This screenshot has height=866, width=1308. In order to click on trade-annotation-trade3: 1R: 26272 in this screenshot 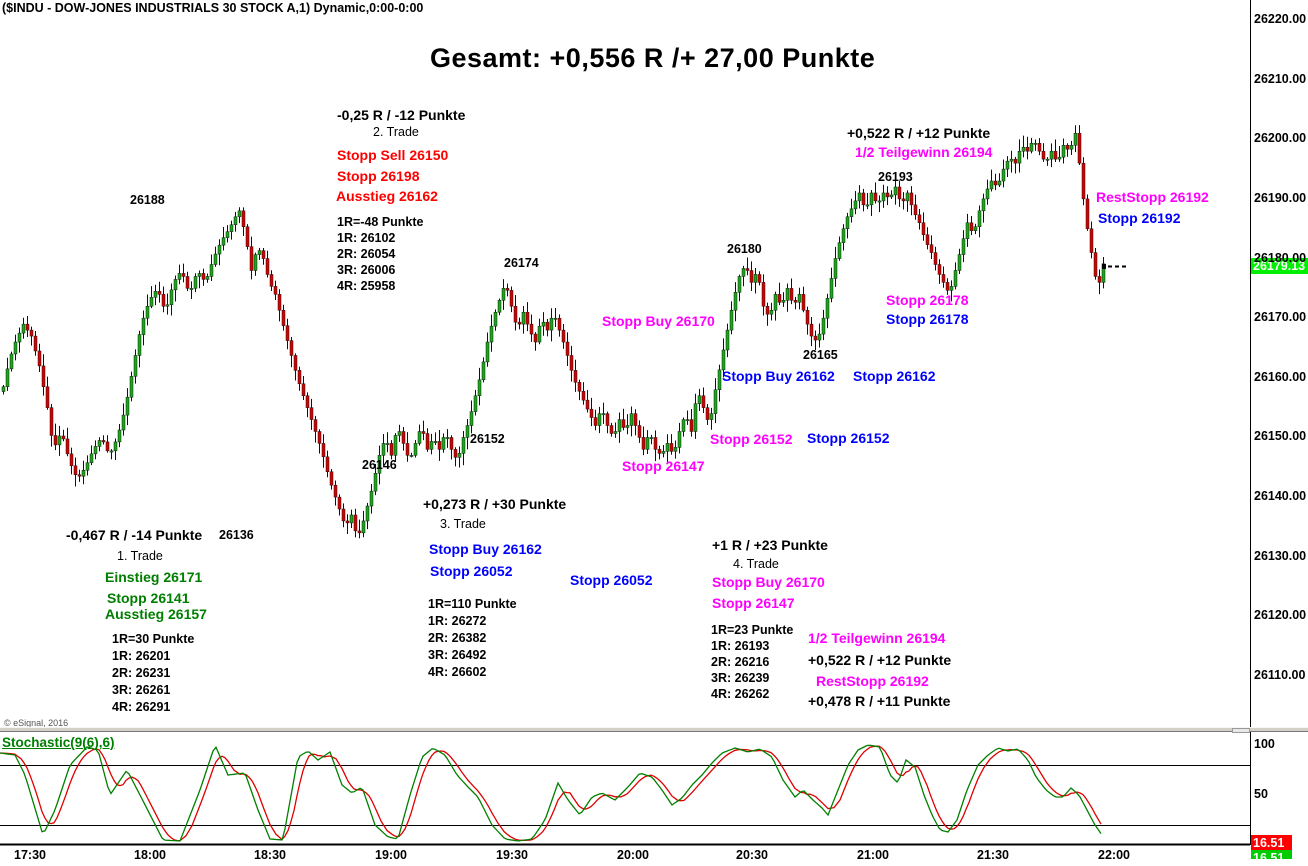, I will do `click(457, 621)`.